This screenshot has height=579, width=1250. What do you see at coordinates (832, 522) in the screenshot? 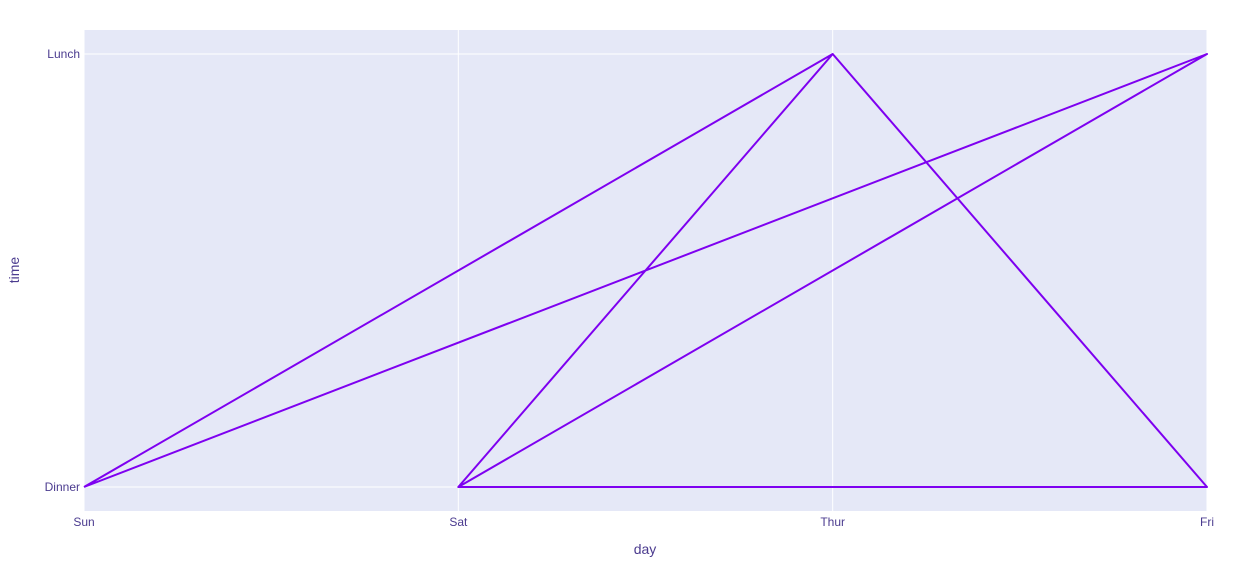
I see `x-tick-label: Thur` at bounding box center [832, 522].